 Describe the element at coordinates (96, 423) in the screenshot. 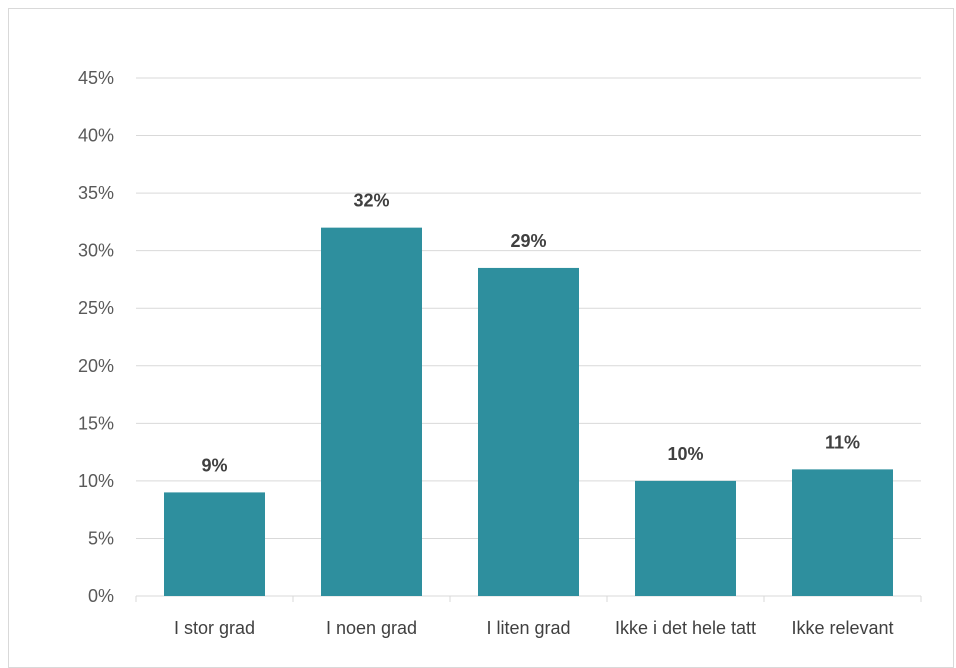

I see `y-tick-label: 15%` at that location.